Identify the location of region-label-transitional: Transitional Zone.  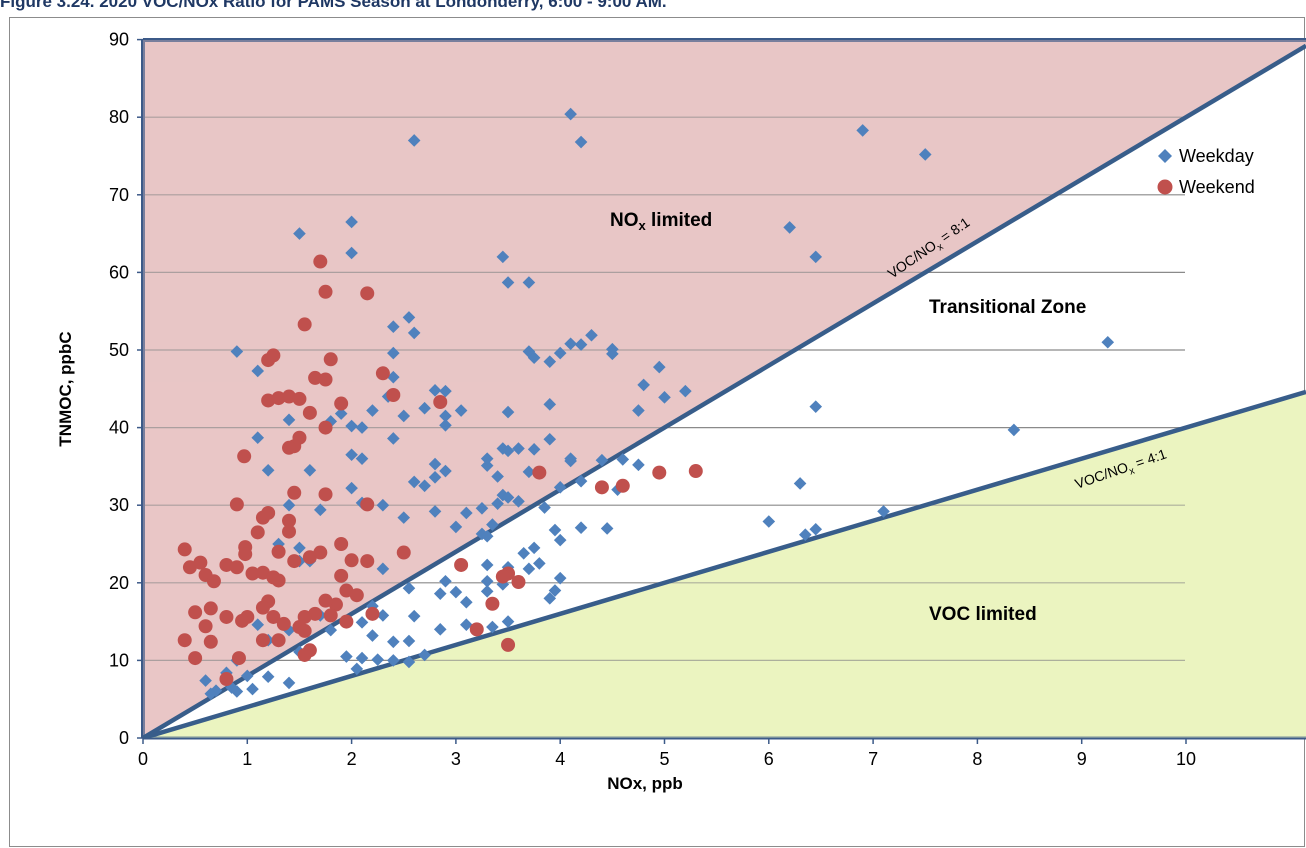
(1007, 307).